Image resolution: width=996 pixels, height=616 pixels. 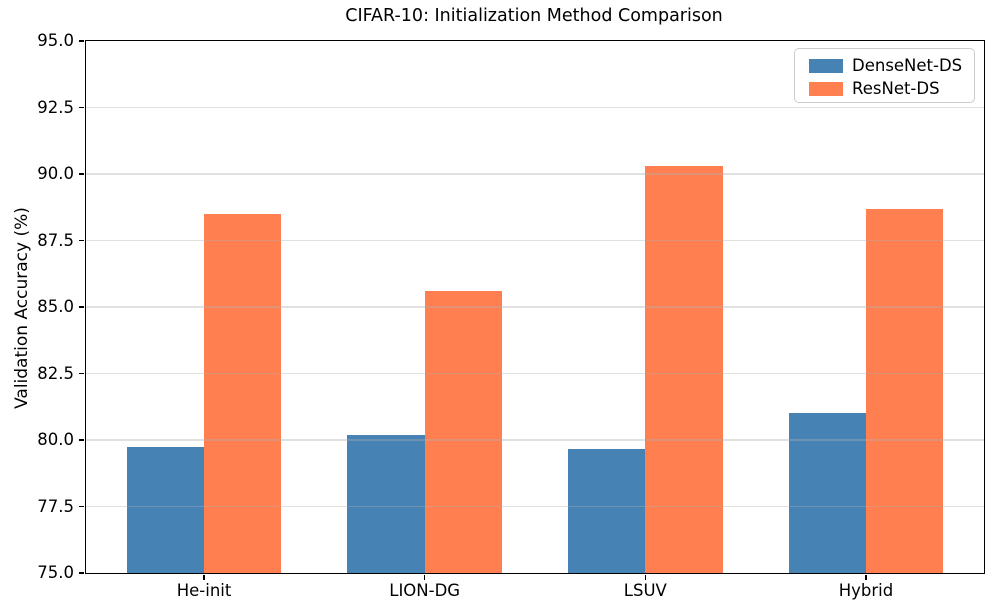 I want to click on legend-item-densenet-ds: DenseNet-DS, so click(x=891, y=66).